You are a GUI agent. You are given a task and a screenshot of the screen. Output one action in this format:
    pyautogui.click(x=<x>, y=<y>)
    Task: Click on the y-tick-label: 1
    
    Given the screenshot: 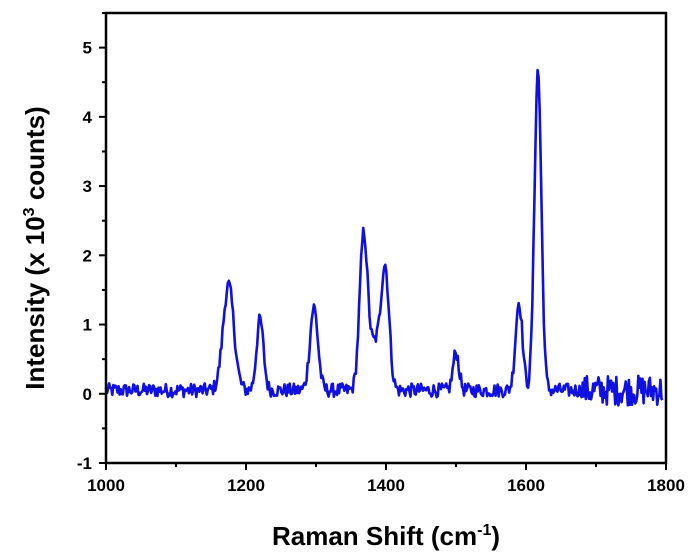 What is the action you would take?
    pyautogui.click(x=87, y=325)
    